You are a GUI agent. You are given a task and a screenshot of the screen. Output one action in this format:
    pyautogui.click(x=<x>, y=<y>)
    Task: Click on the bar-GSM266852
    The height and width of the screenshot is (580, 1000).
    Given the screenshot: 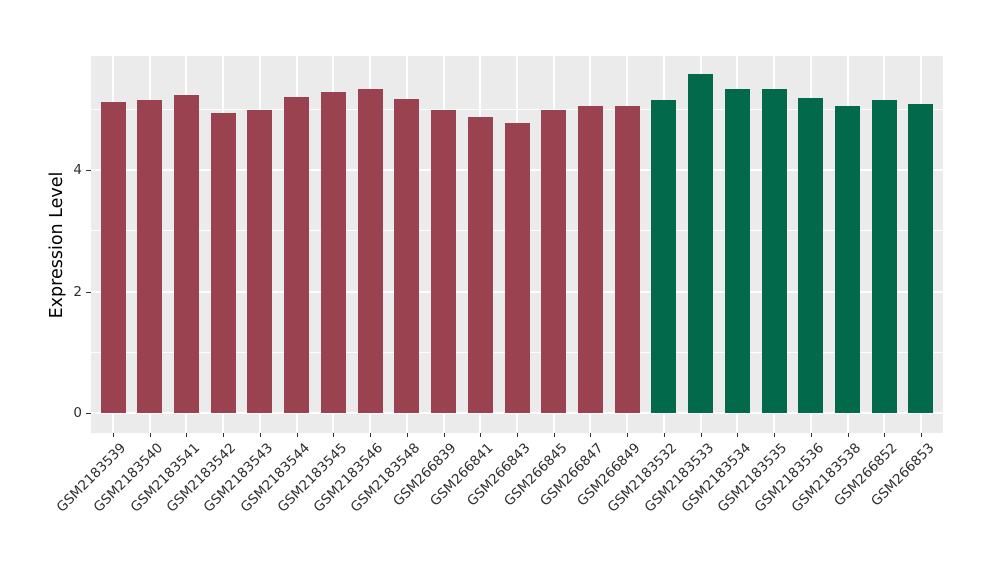 What is the action you would take?
    pyautogui.click(x=884, y=256)
    